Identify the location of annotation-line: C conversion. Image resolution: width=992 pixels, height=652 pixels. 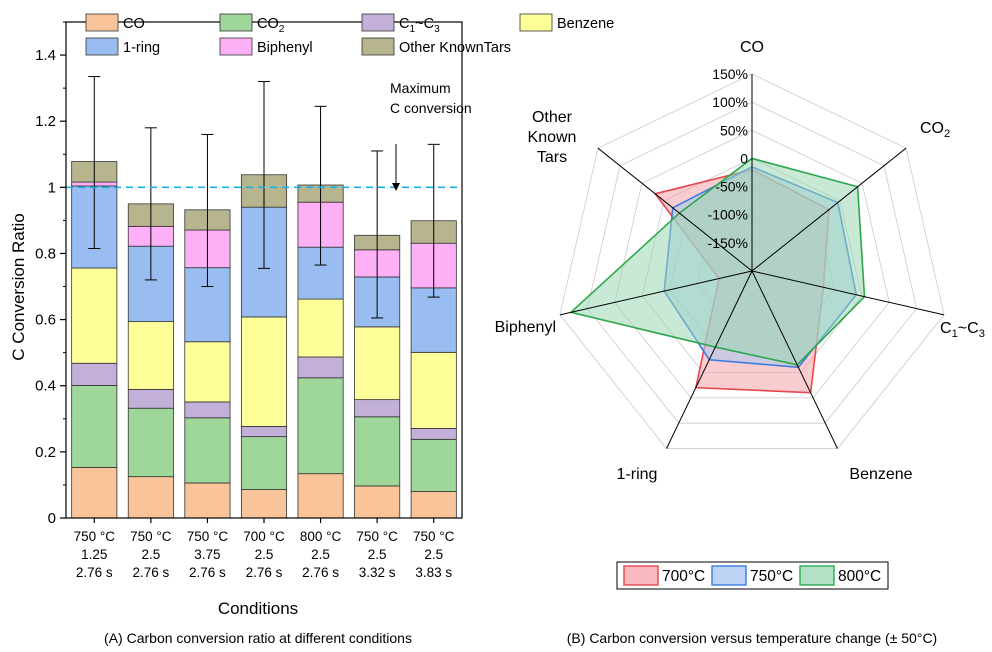
(431, 108).